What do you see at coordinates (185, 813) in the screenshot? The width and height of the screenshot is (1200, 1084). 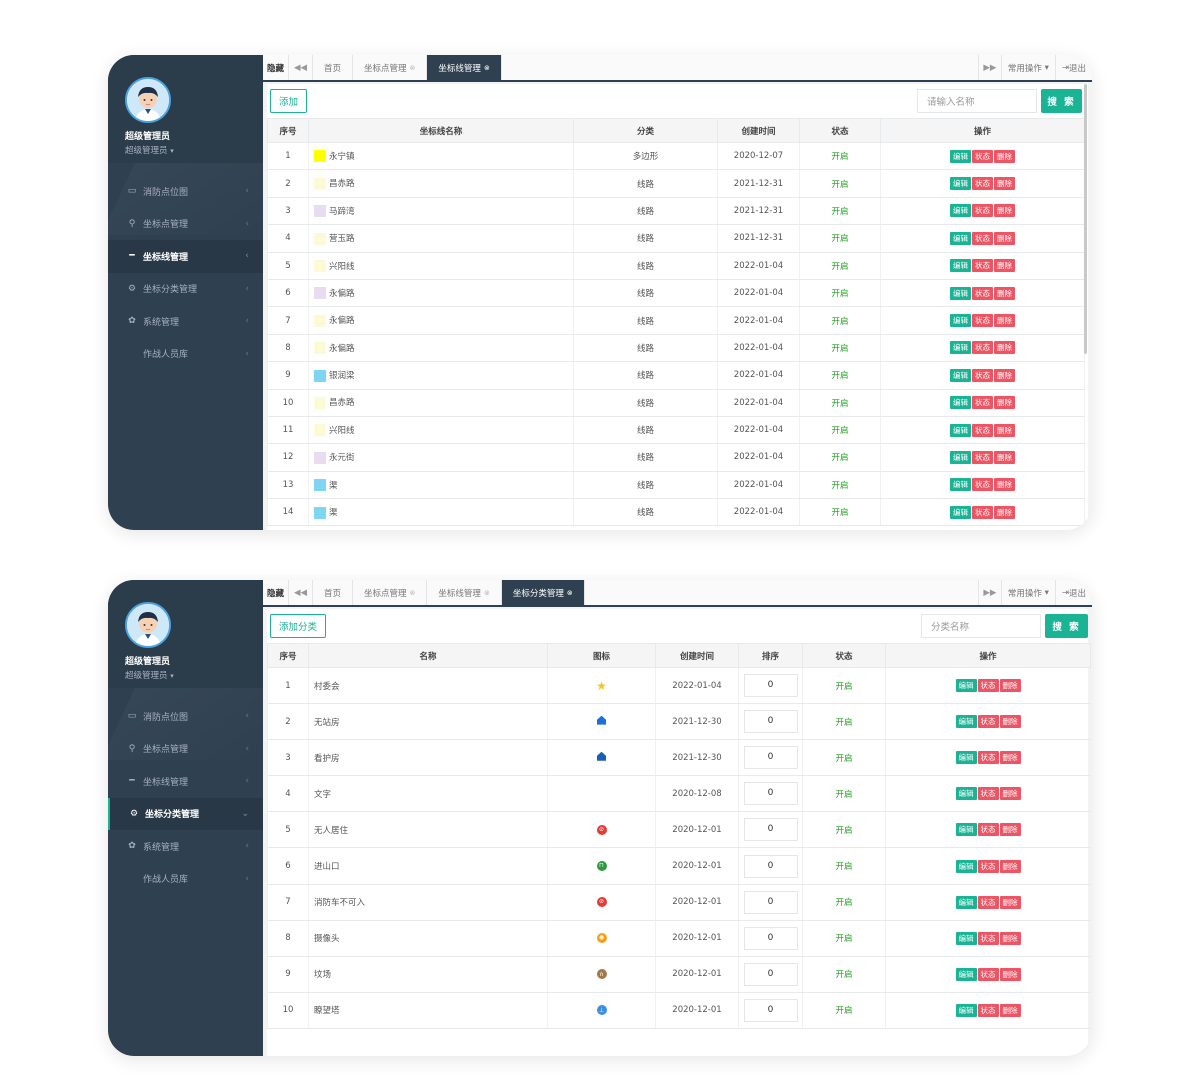 I see `sidebar-item-category-management: ⚙ 坐标分类管理 ⌄` at bounding box center [185, 813].